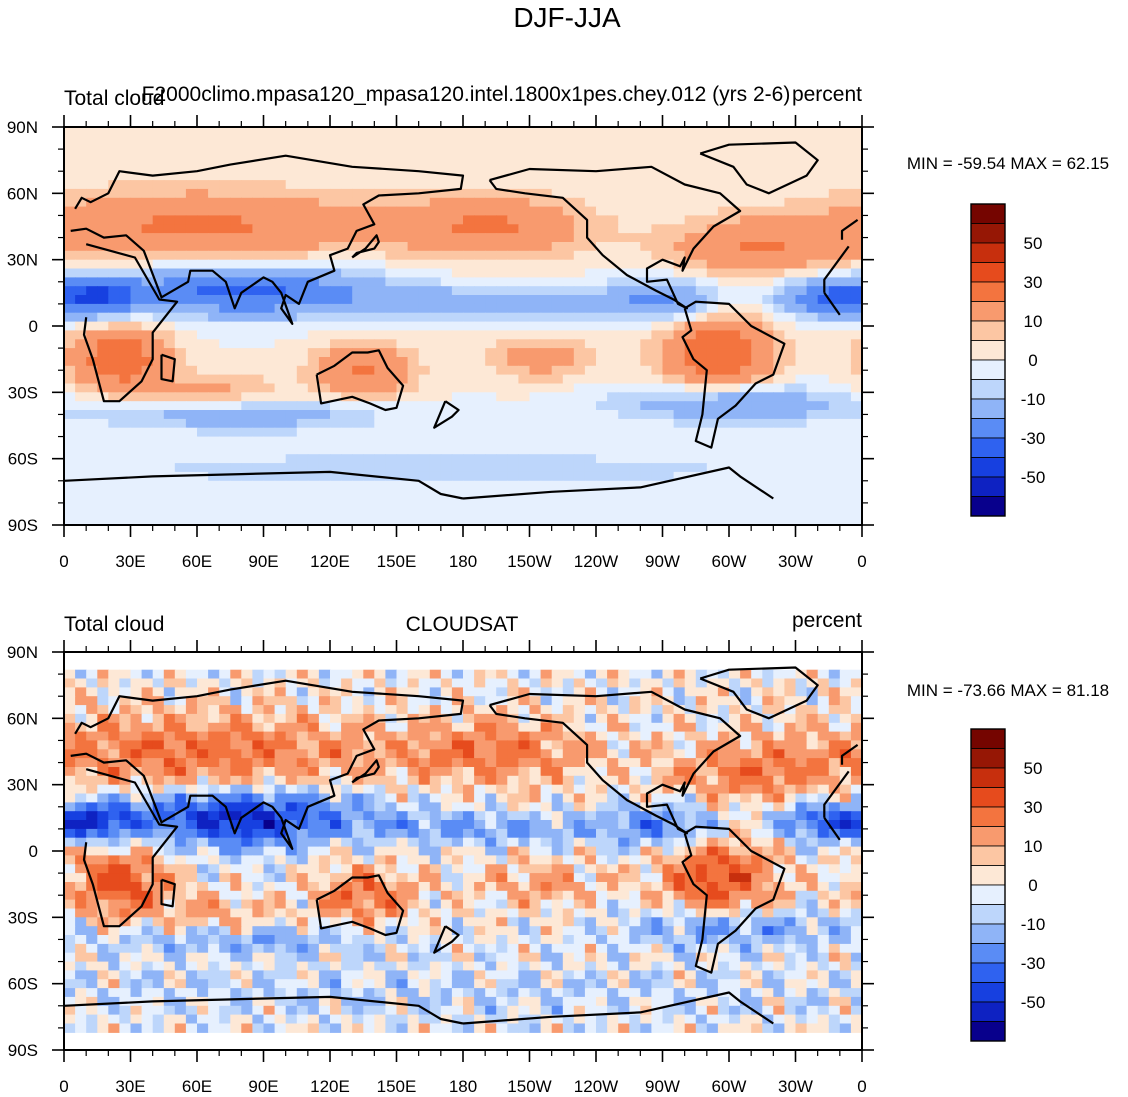 This screenshot has height=1097, width=1128. What do you see at coordinates (1033, 282) in the screenshot?
I see `colorbar-label: 30` at bounding box center [1033, 282].